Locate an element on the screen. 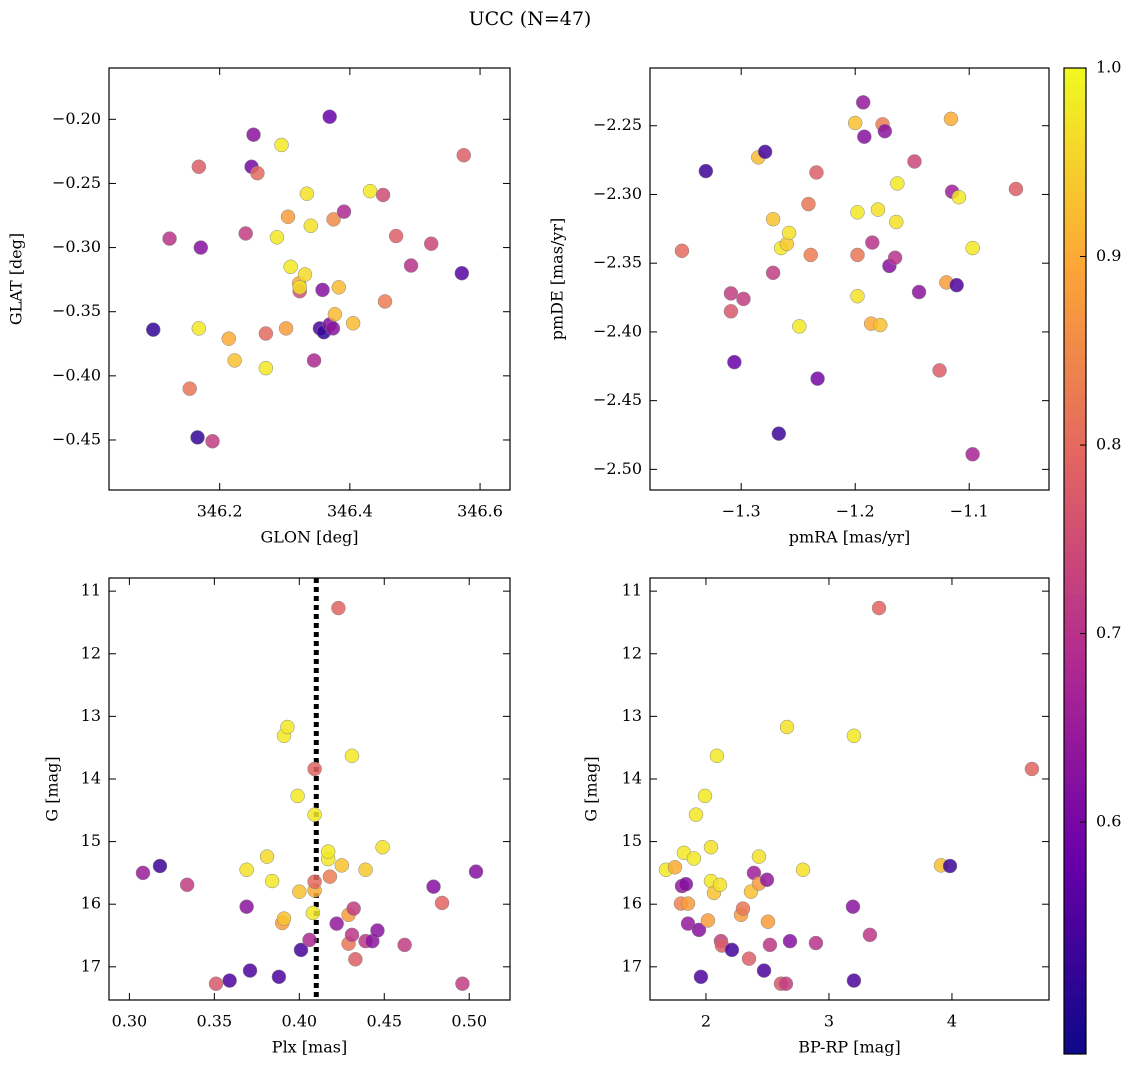  x-tick-label: 4 is located at coordinates (952, 1021).